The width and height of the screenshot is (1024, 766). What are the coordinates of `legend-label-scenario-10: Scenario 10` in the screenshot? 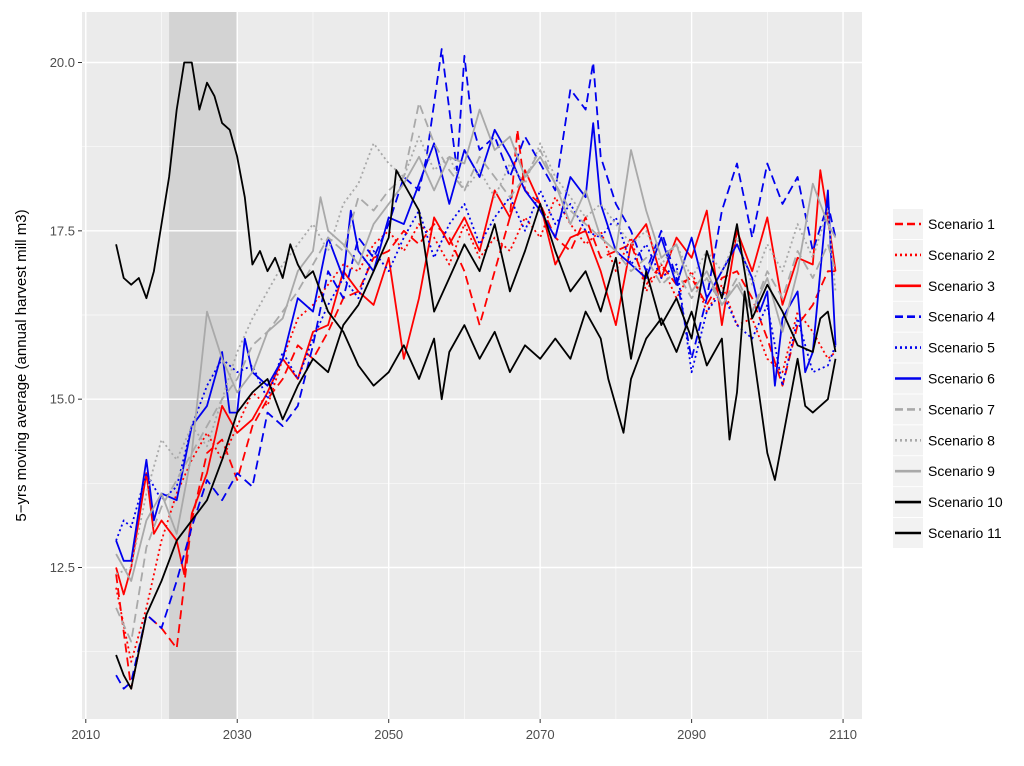 It's located at (965, 502).